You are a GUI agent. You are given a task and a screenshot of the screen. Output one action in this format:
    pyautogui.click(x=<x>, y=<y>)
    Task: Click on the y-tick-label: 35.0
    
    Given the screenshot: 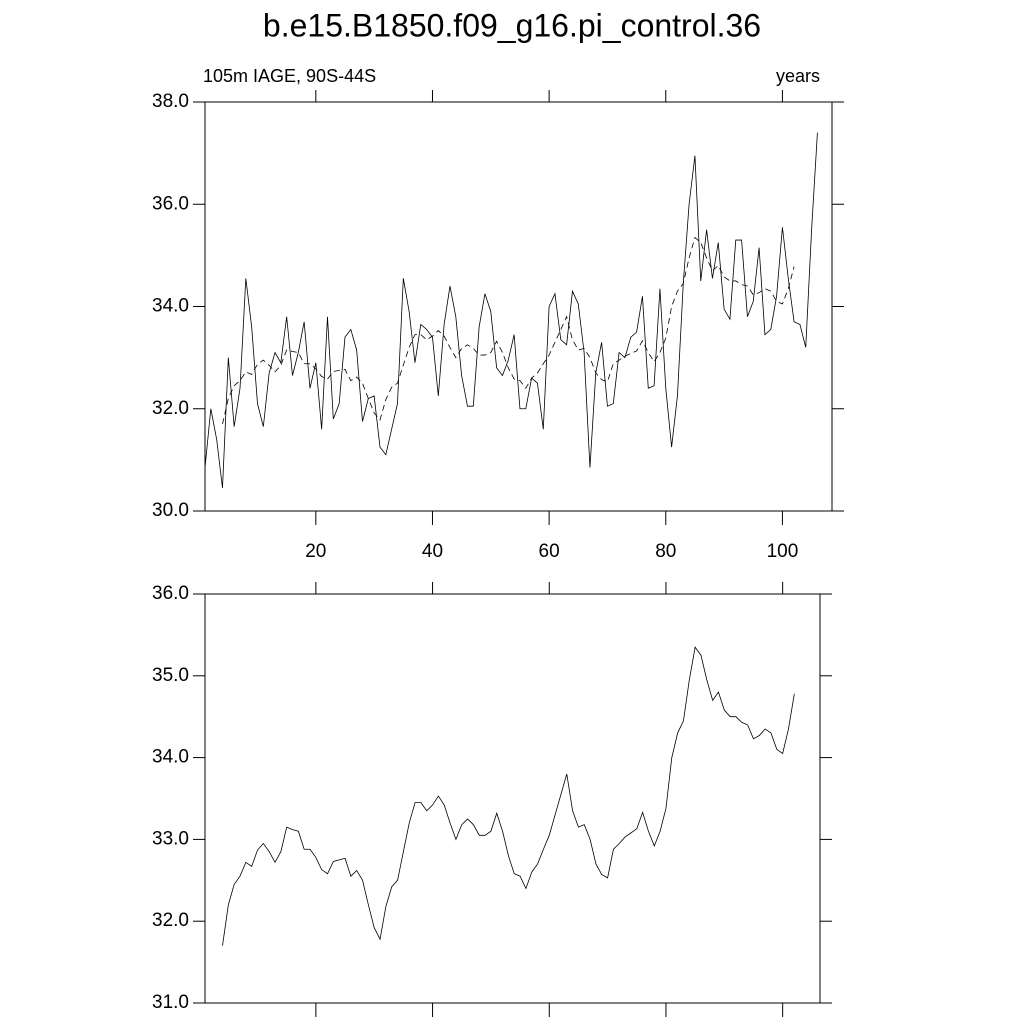 What is the action you would take?
    pyautogui.click(x=170, y=675)
    